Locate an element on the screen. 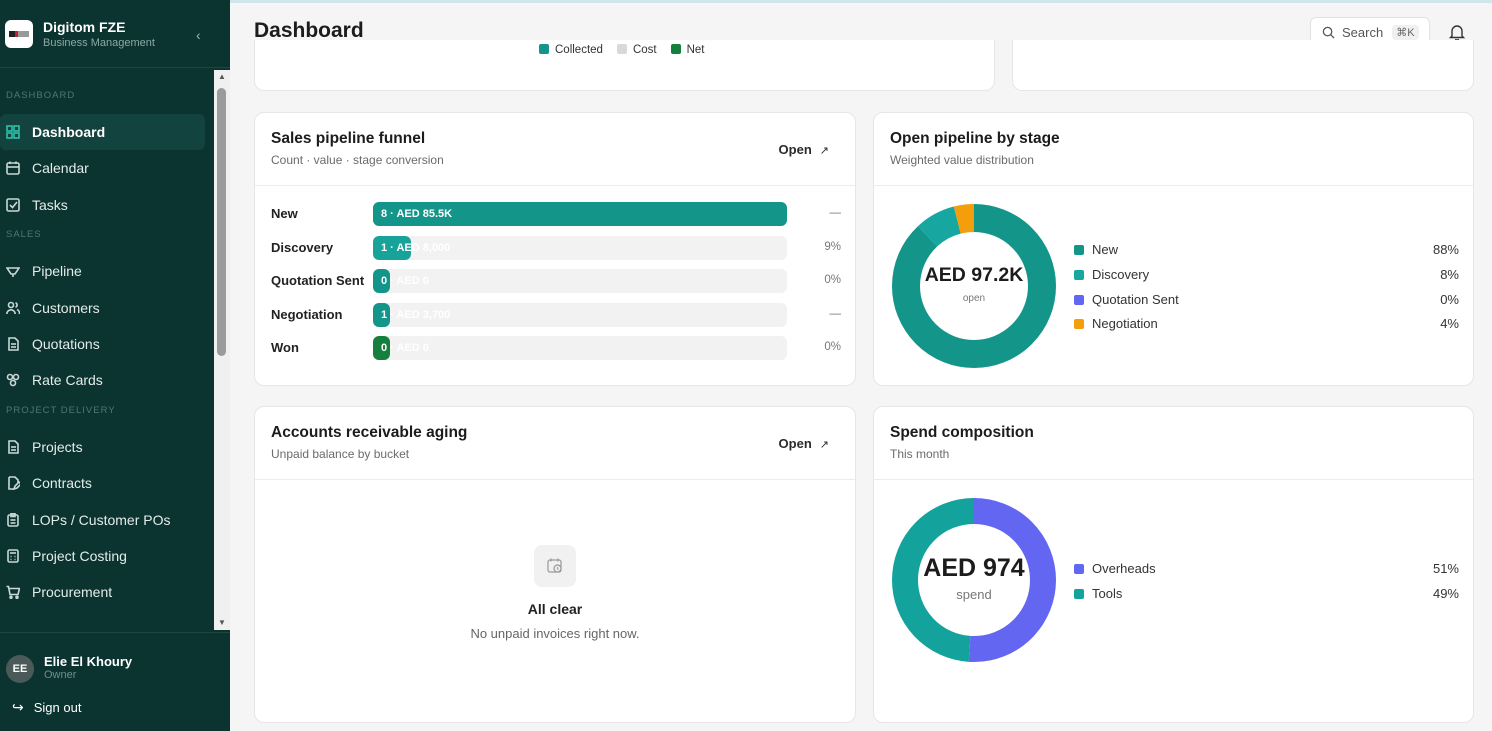  open-funnel-link: Open ↗ is located at coordinates (804, 149).